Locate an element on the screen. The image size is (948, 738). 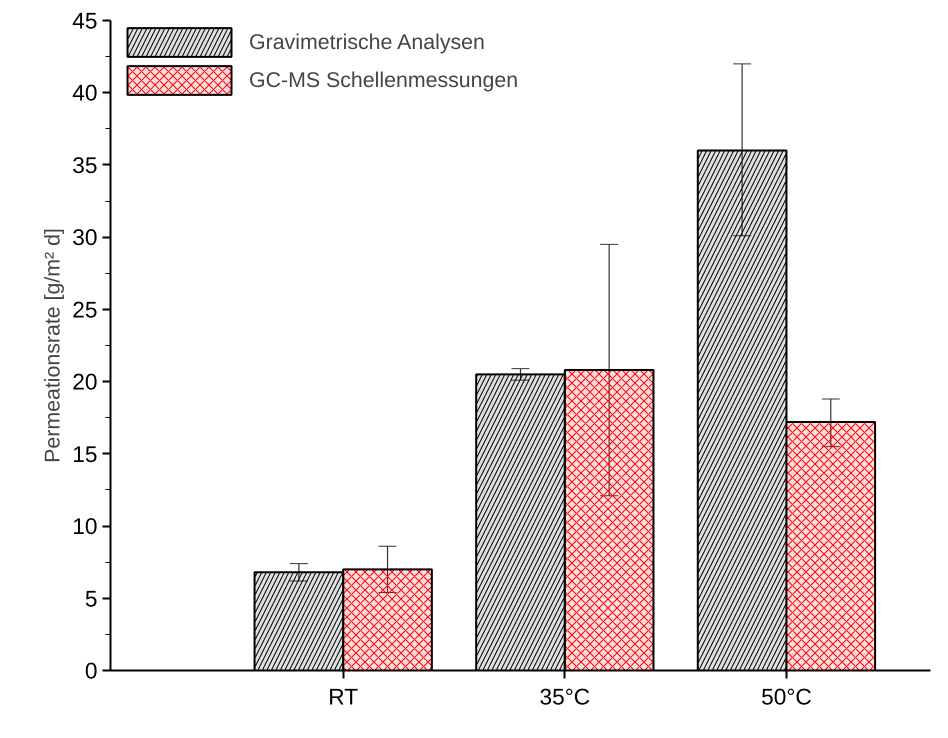
y-tick-label: 0 is located at coordinates (91, 671).